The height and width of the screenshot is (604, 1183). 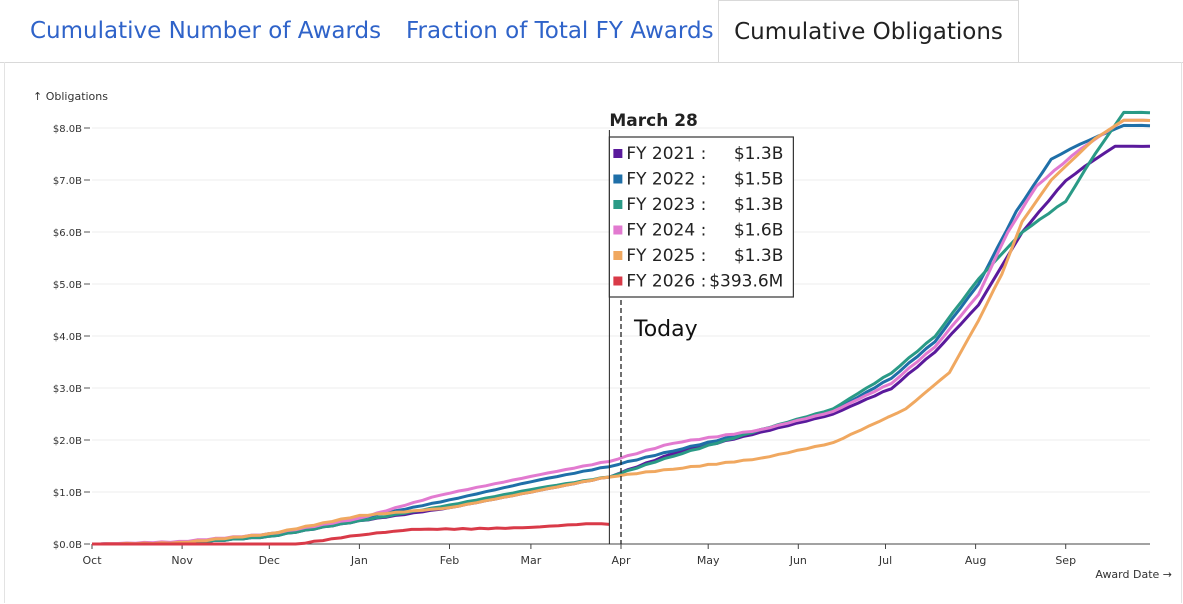 I want to click on x-tick-label: Apr, so click(x=621, y=560).